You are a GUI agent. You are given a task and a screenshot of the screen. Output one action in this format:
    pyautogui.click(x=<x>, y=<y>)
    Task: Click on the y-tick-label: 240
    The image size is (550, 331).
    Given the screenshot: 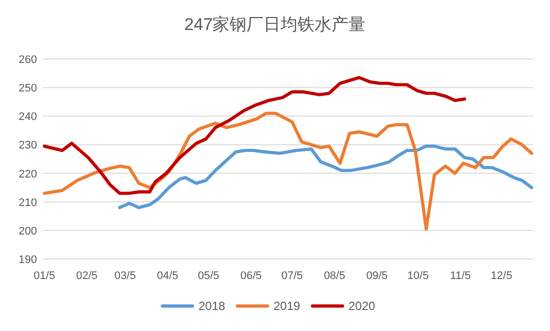 What is the action you would take?
    pyautogui.click(x=27, y=117)
    